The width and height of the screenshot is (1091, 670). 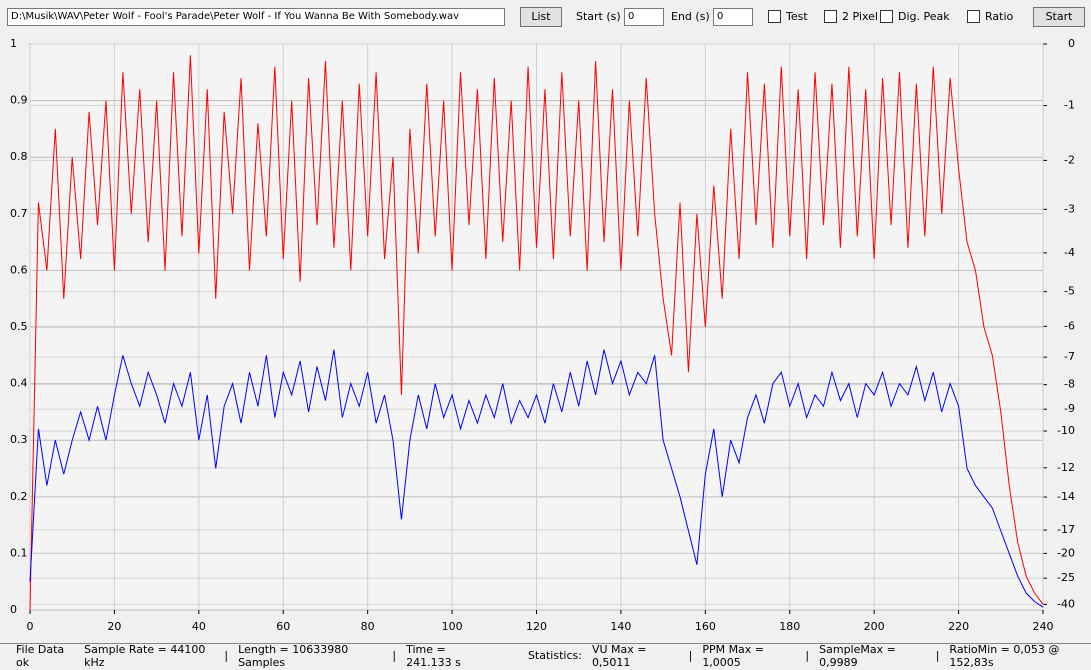 I want to click on status-text: SampleMax = 0,9989, so click(x=857, y=655).